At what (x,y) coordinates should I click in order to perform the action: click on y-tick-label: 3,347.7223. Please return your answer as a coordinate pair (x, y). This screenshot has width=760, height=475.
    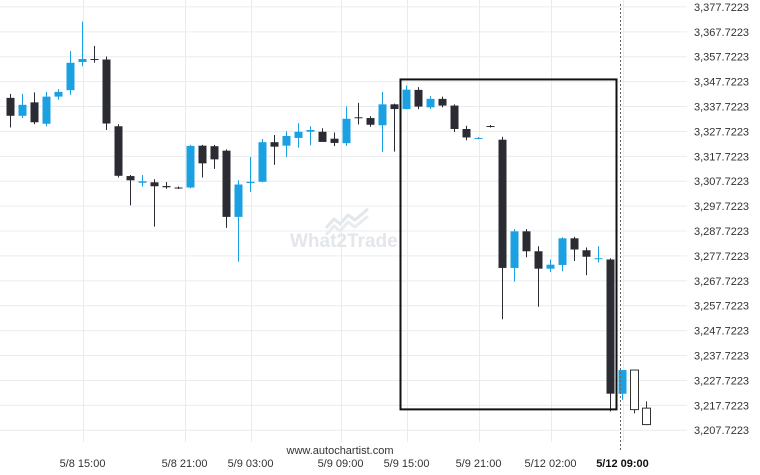
    Looking at the image, I should click on (721, 83).